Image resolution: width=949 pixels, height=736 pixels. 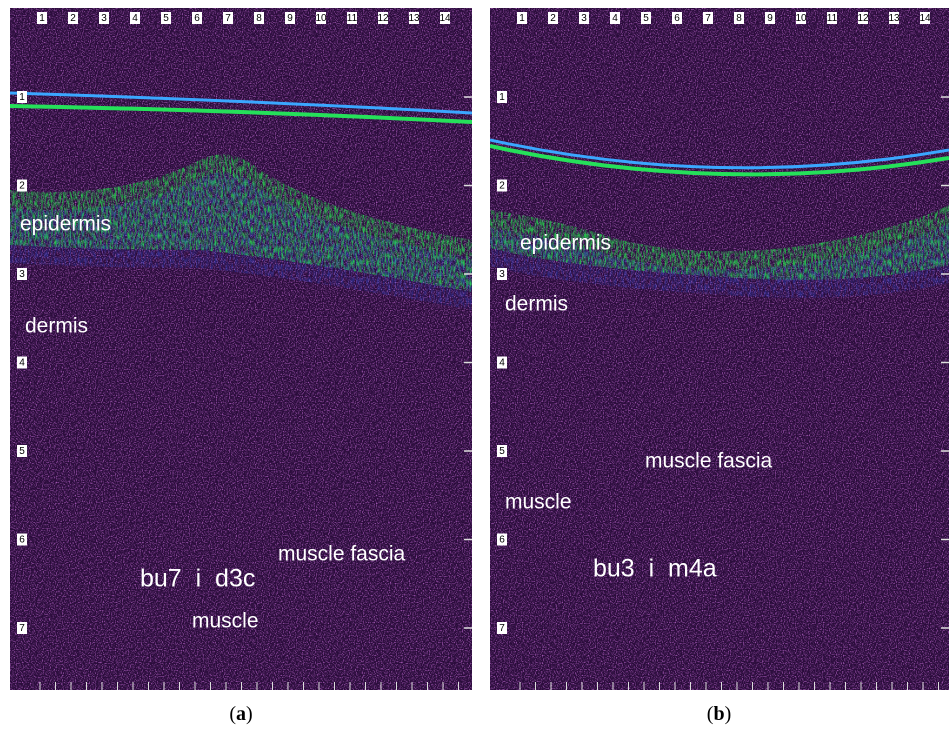 I want to click on top-scale-label: 8, so click(x=259, y=18).